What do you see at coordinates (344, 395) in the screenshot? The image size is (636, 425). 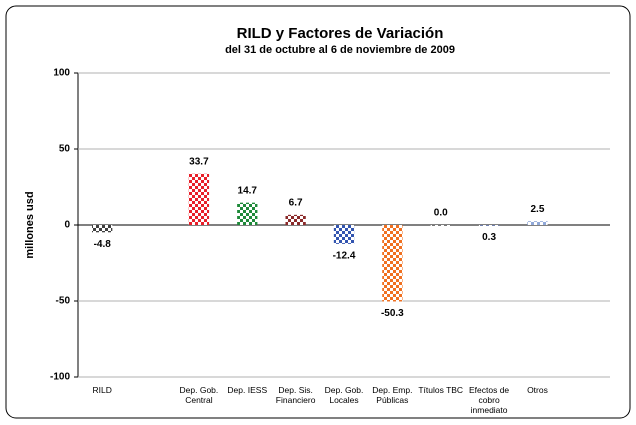 I see `x-tick-label: Dep. Gob. Locales` at bounding box center [344, 395].